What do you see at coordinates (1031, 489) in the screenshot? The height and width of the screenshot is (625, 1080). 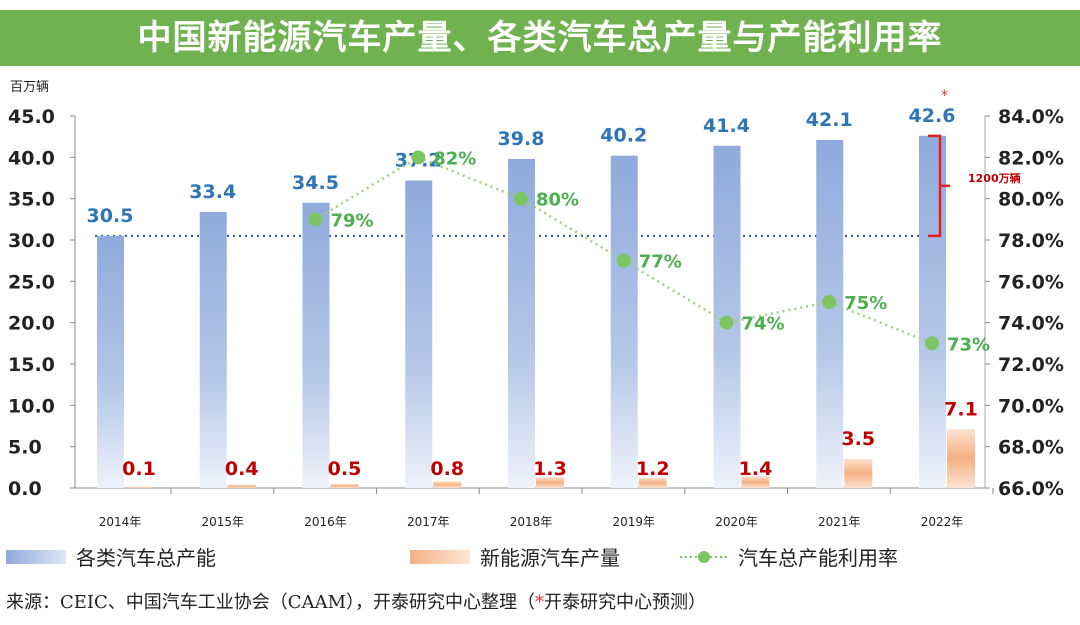 I see `y2-tick-label: 66.0%` at bounding box center [1031, 489].